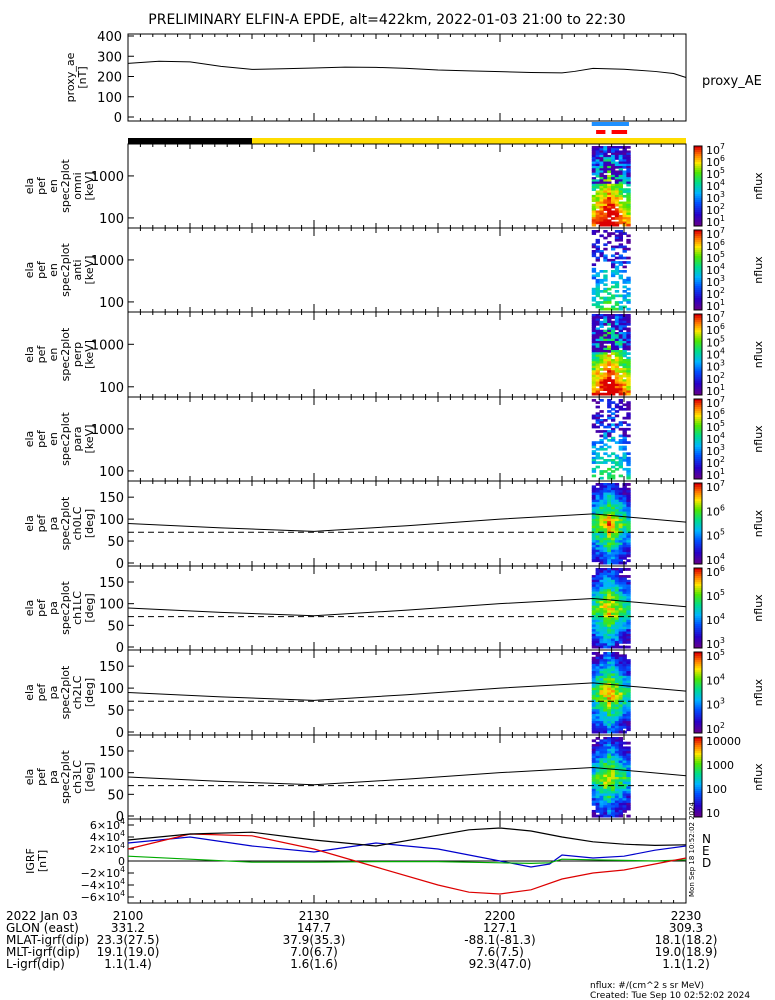  I want to click on para-ylabel: ela pef en spec2plot para [keV], so click(59, 439).